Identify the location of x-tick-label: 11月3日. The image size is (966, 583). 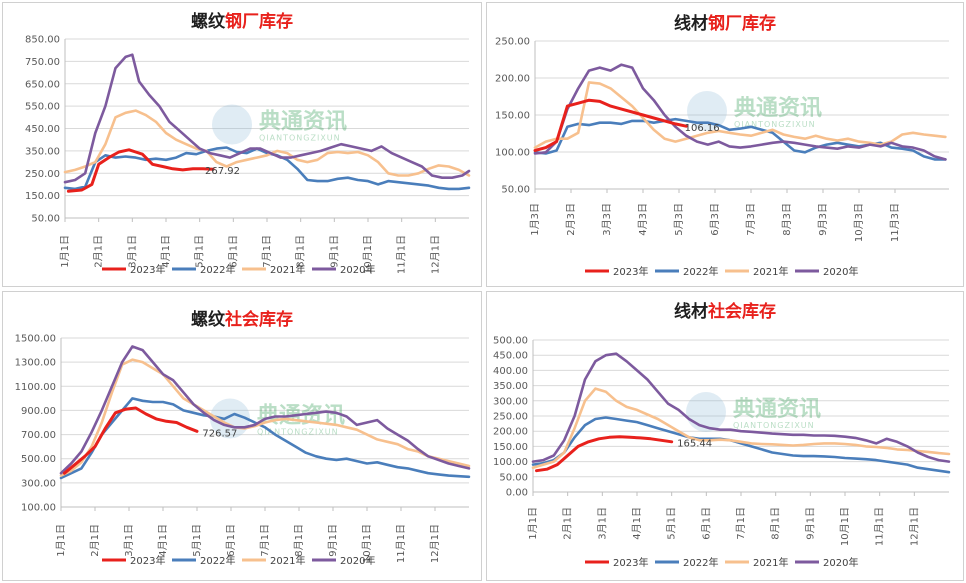
(895, 222).